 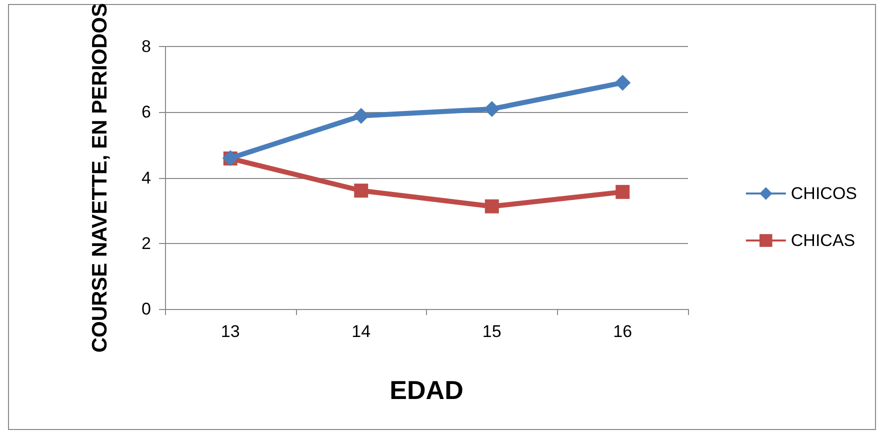 What do you see at coordinates (146, 46) in the screenshot?
I see `y-tick-label: 8` at bounding box center [146, 46].